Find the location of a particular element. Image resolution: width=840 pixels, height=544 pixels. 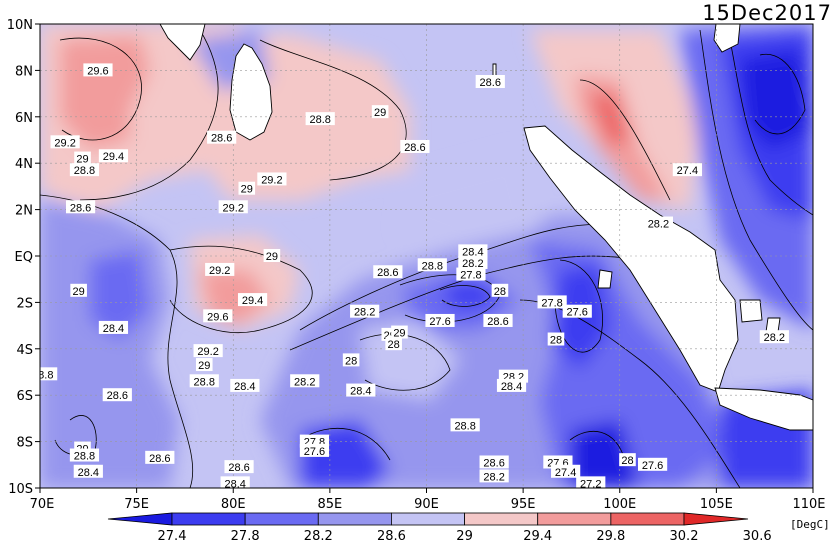

contour-label-text: 28.2 is located at coordinates (493, 477).